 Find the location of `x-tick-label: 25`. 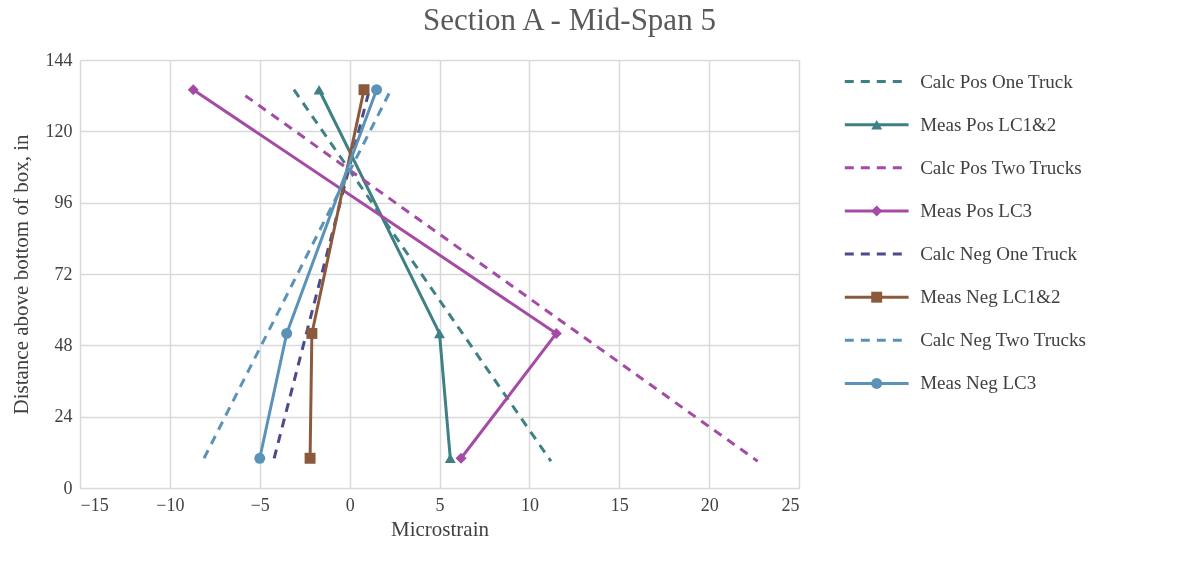

x-tick-label: 25 is located at coordinates (790, 504).